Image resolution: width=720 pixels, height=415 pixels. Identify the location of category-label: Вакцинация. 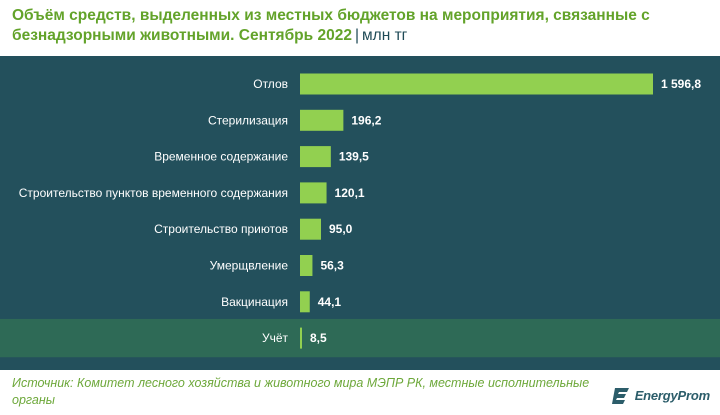
(254, 302).